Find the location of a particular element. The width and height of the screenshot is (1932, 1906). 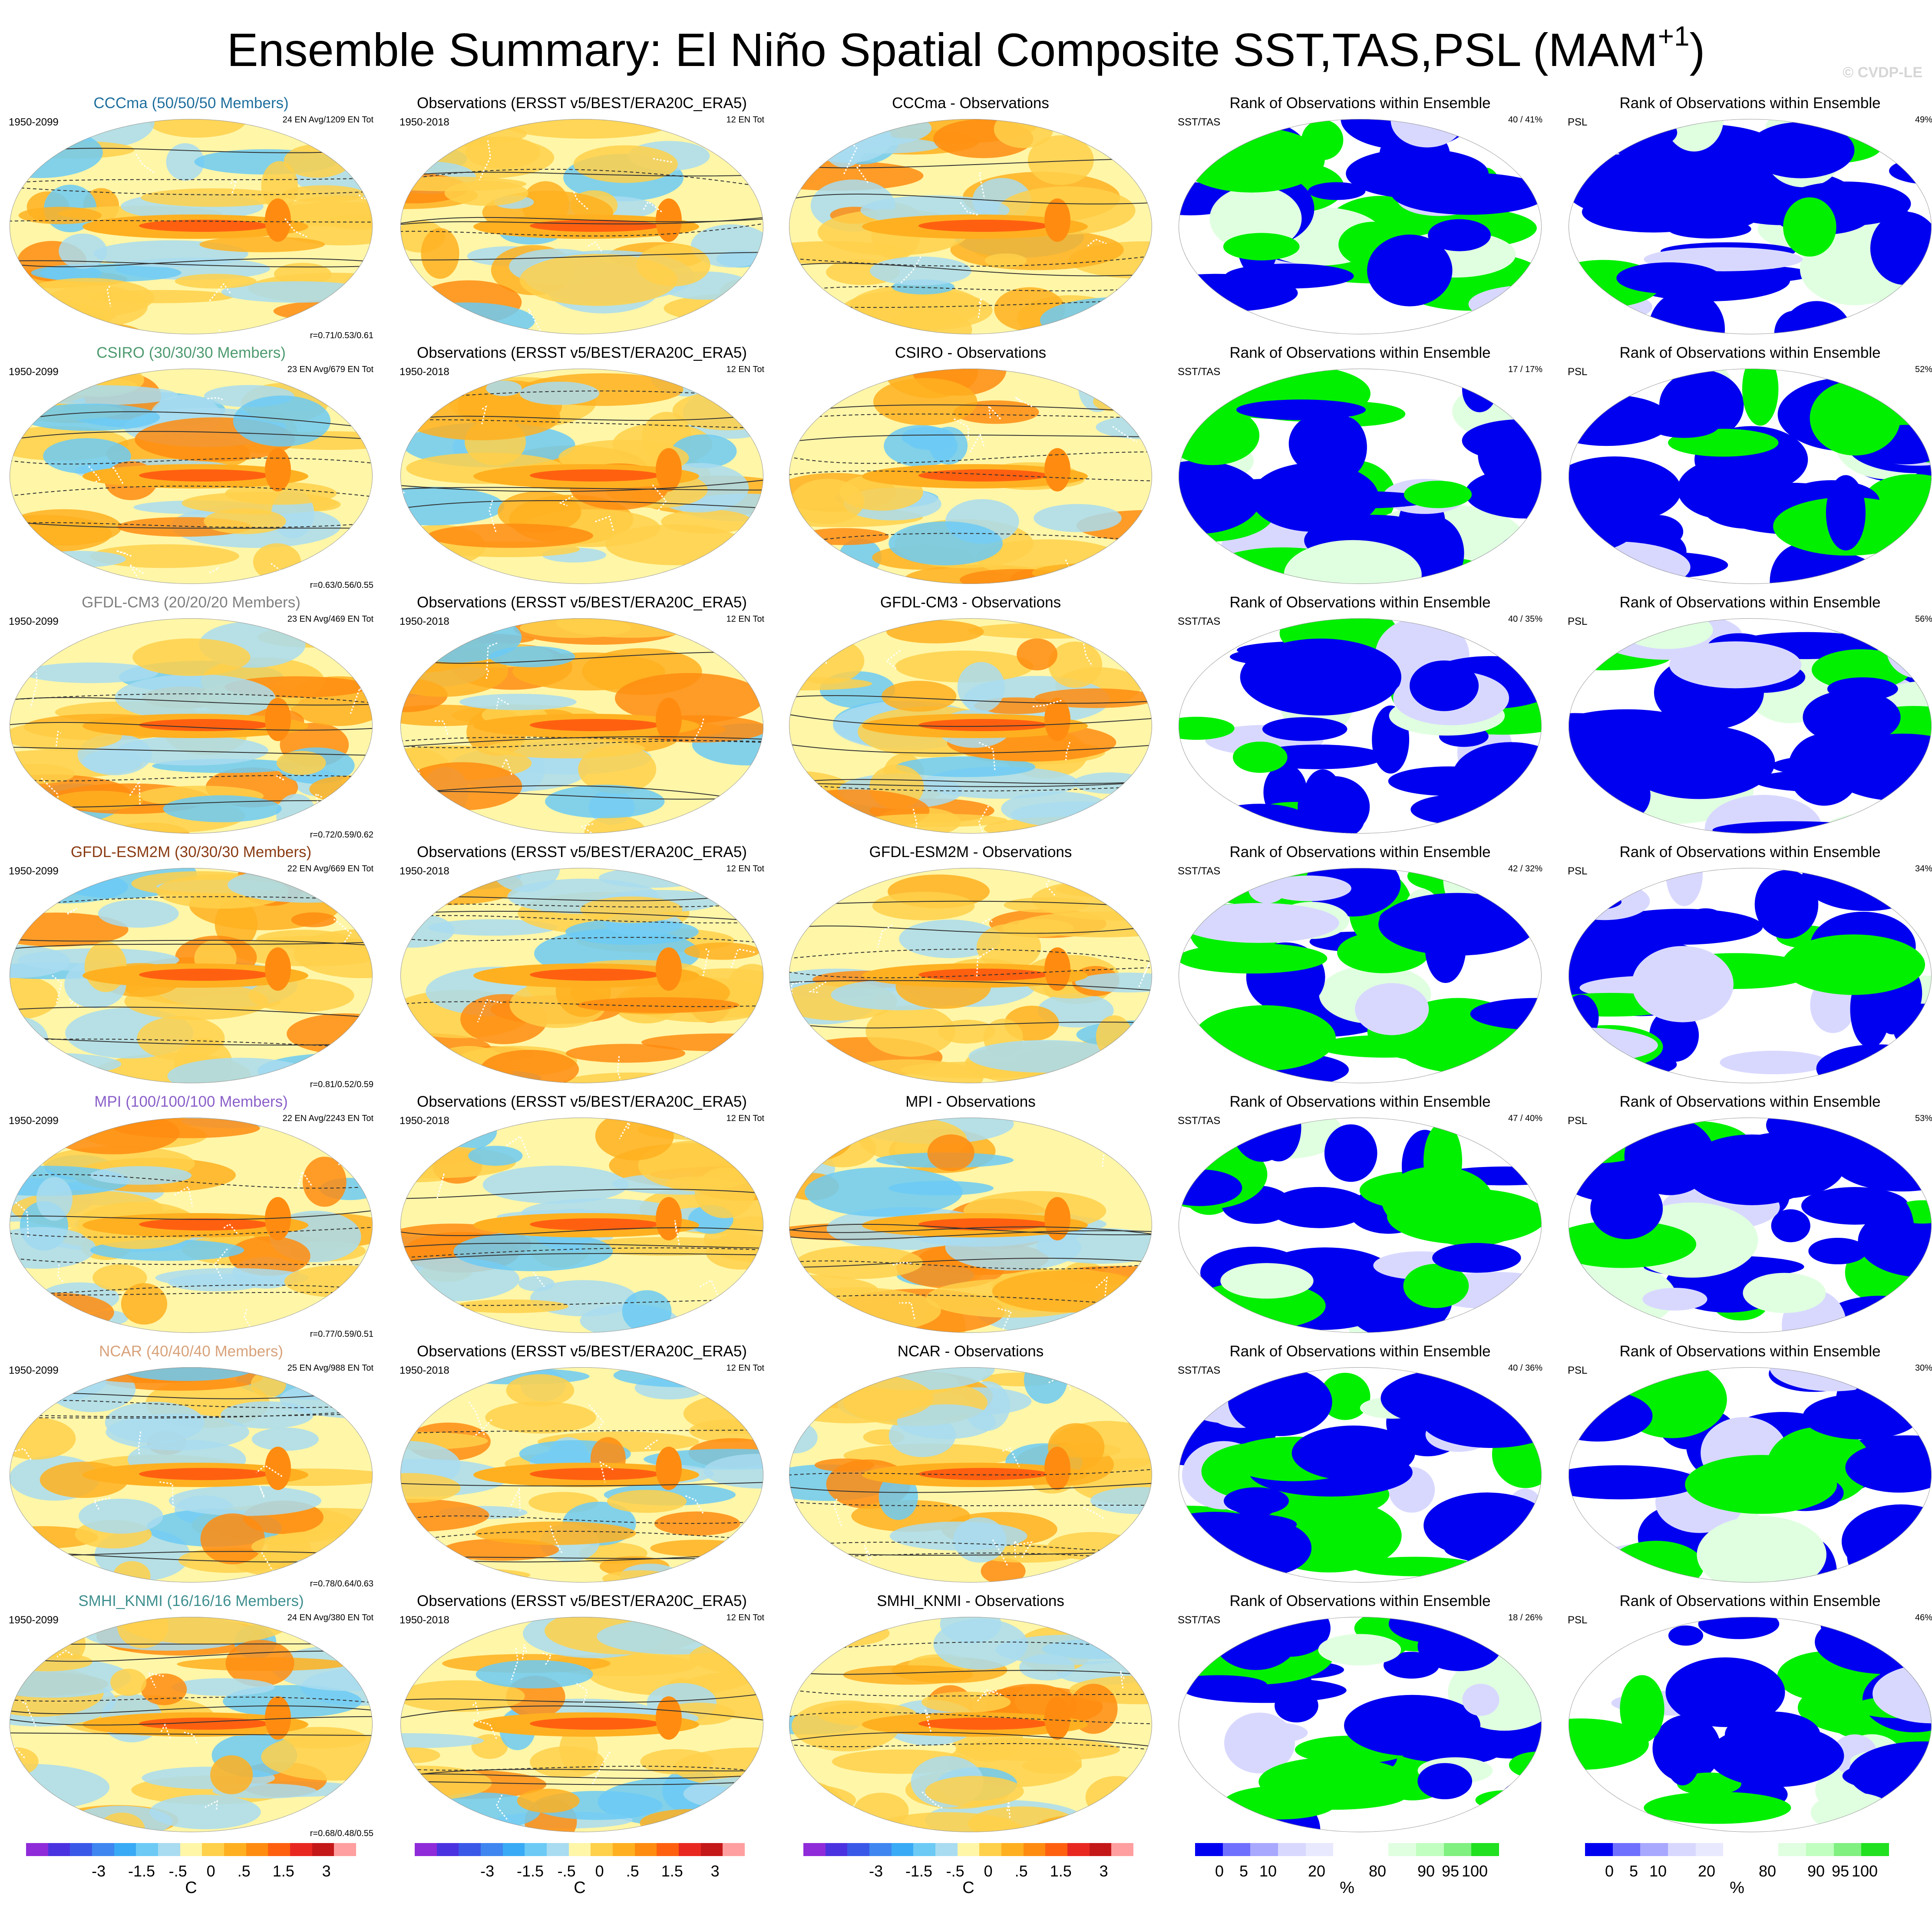

panel-title: Observations (ERSST v5/BEST/ERA20C_ERA5) is located at coordinates (582, 352).